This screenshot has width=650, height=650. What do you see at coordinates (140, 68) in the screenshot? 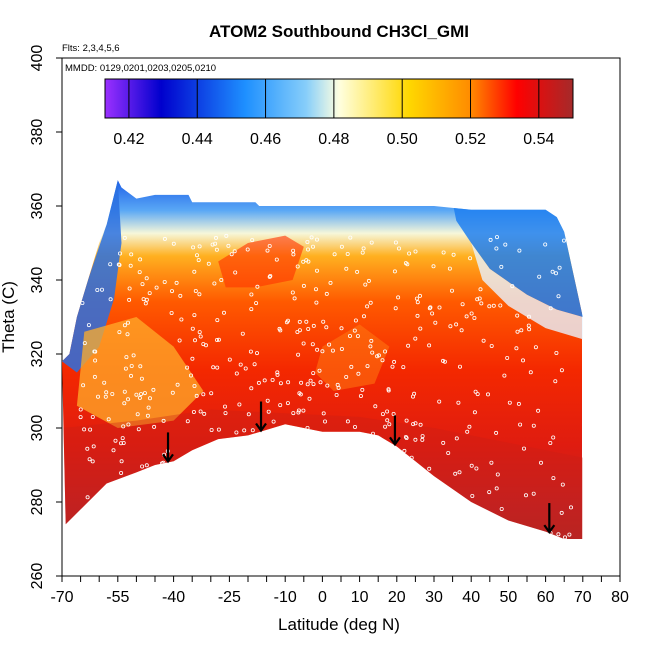
I see `dates-label: MMDD: 0129,0201,0203,0205,0210` at bounding box center [140, 68].